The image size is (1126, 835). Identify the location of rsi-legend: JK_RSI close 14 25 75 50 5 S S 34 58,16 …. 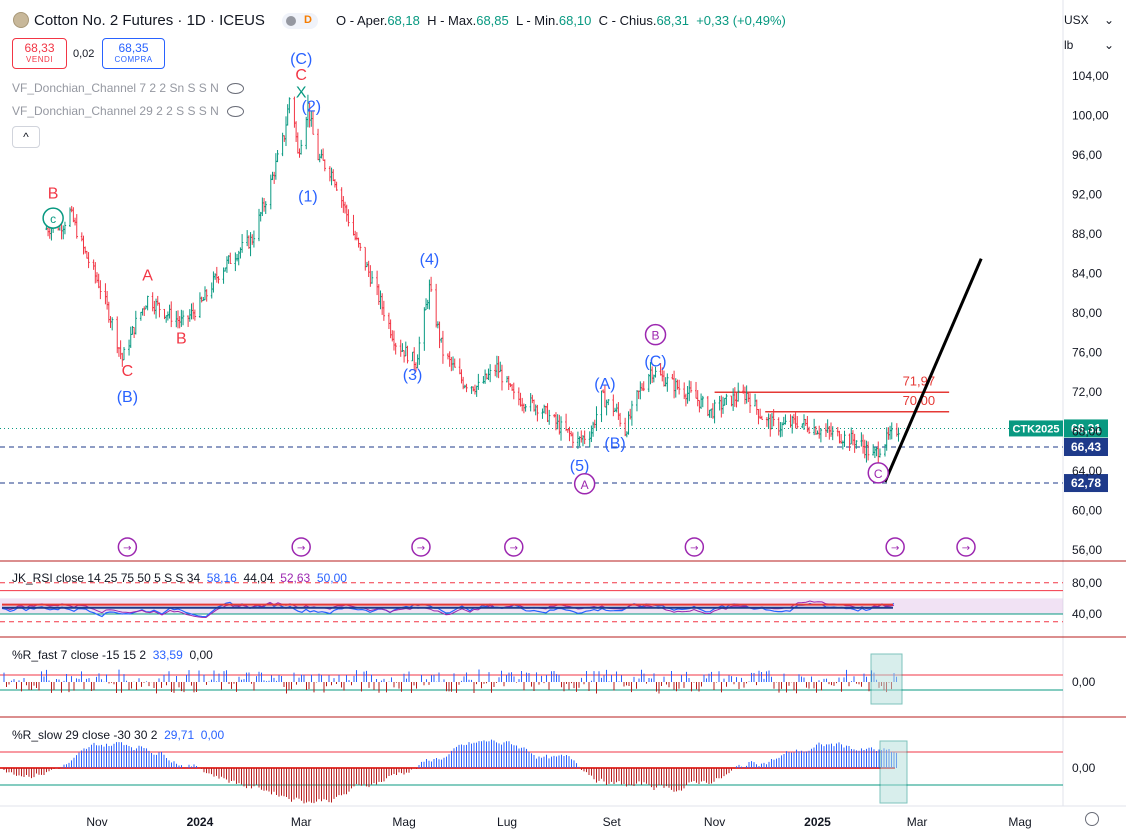
(179, 578).